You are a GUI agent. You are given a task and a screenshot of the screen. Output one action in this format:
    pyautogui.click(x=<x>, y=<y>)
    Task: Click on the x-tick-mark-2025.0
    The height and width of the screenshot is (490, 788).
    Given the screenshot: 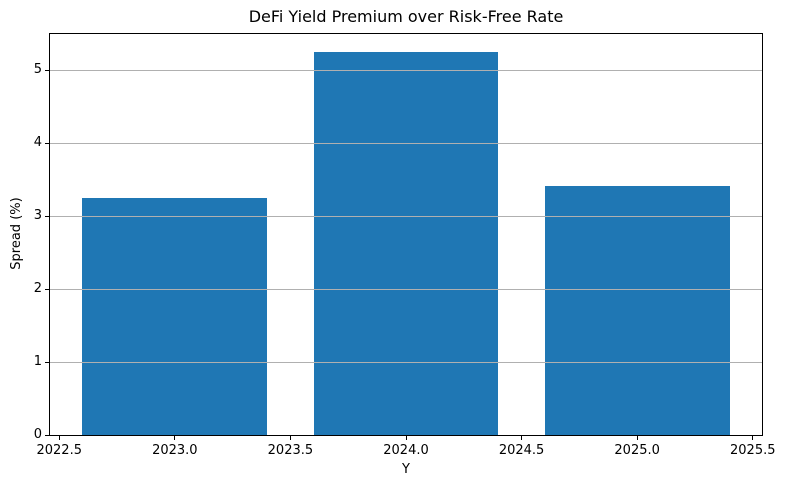 What is the action you would take?
    pyautogui.click(x=637, y=438)
    